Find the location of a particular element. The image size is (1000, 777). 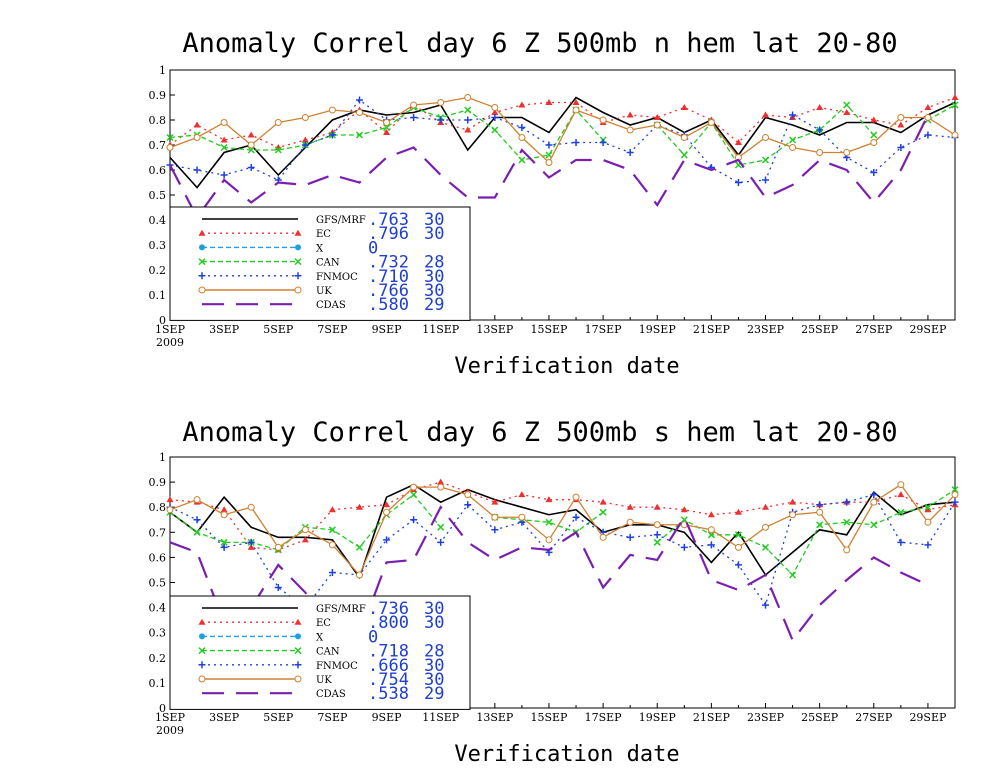

x-tick-label: 23SEP is located at coordinates (766, 329).